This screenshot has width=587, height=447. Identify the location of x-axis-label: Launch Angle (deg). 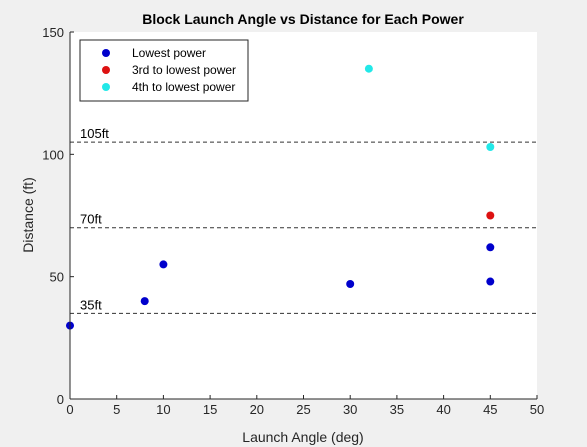
(302, 437).